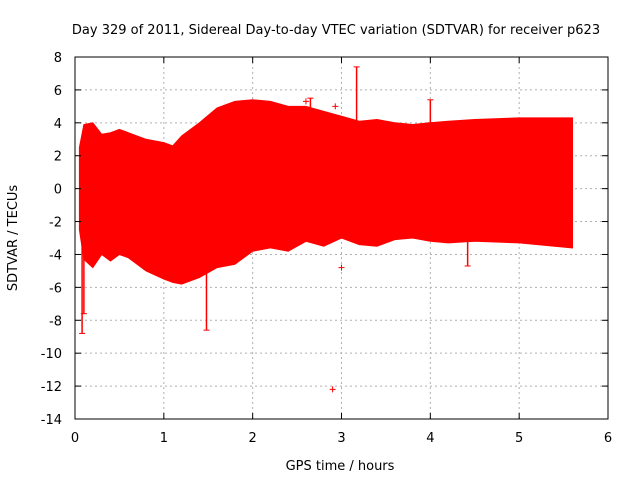 The width and height of the screenshot is (640, 480). Describe the element at coordinates (323, 245) in the screenshot. I see `data-outlier-layer` at that location.